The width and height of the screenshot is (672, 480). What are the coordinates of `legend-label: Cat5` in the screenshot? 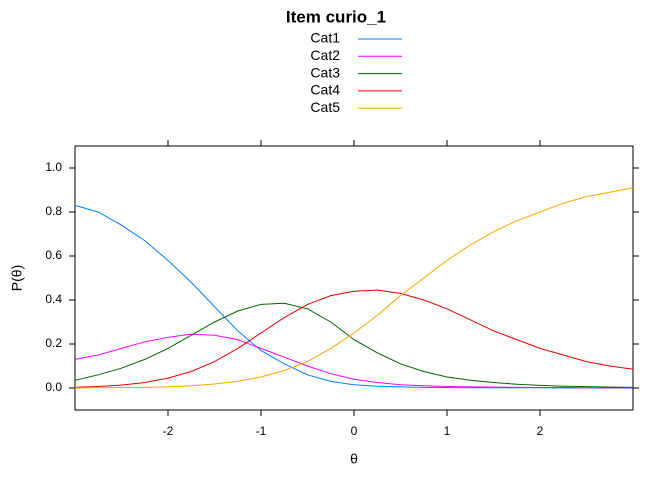 It's located at (325, 107).